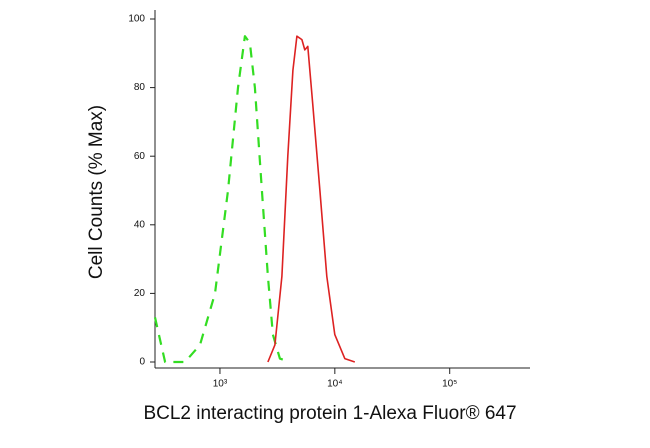  What do you see at coordinates (334, 384) in the screenshot?
I see `x-tick-label: 10⁴` at bounding box center [334, 384].